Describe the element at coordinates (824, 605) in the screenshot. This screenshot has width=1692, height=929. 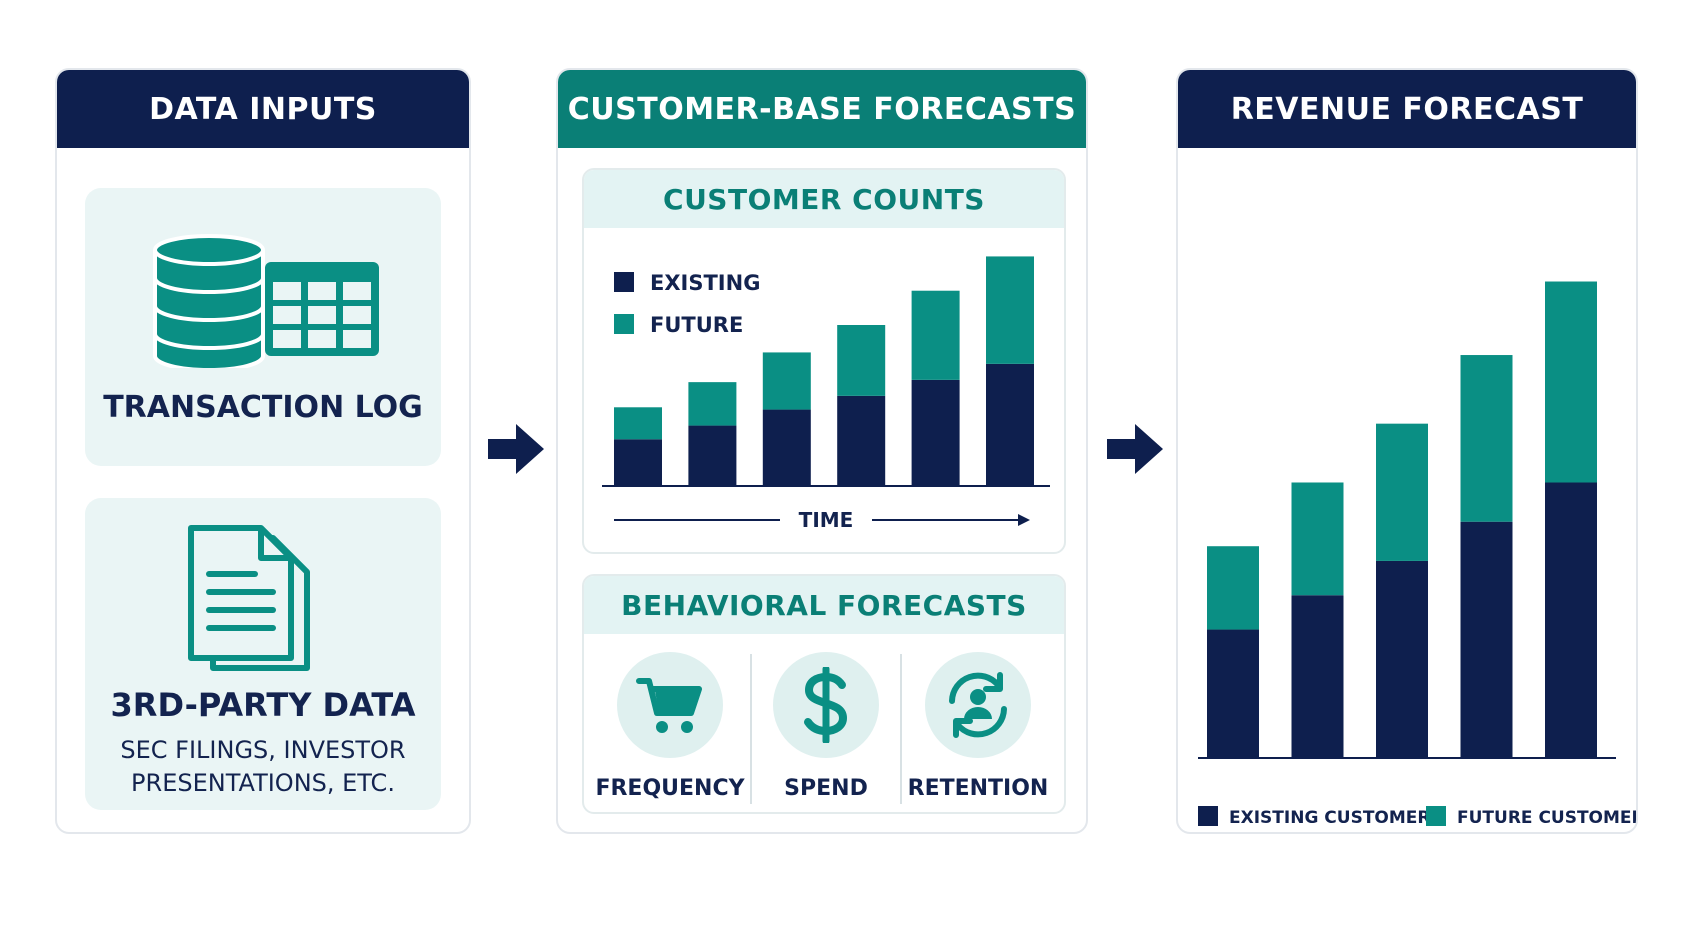
I see `behavioral-forecasts-title: BEHAVIORAL FORECASTS` at that location.